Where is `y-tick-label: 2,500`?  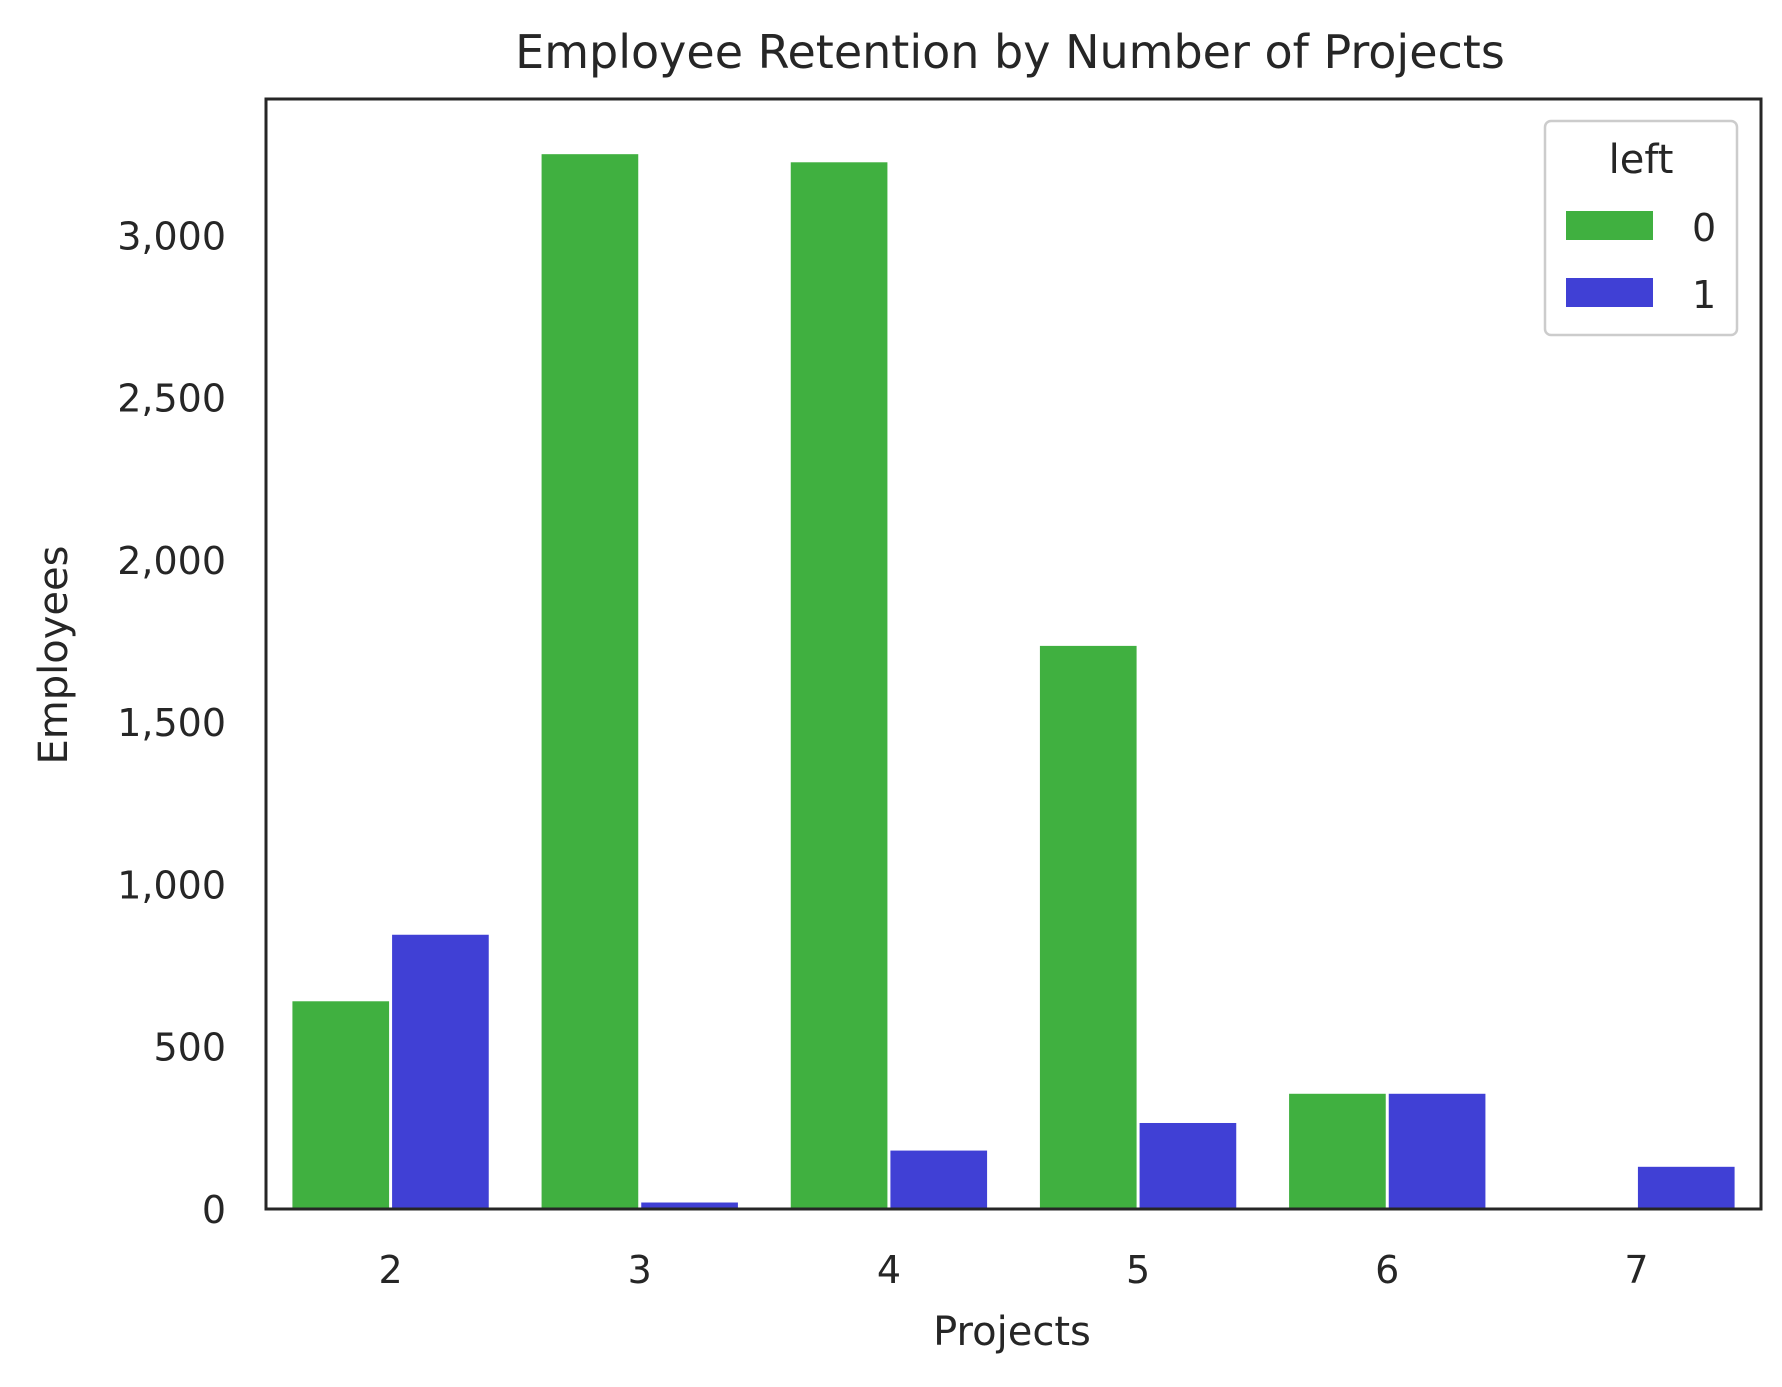
y-tick-label: 2,500 is located at coordinates (171, 399).